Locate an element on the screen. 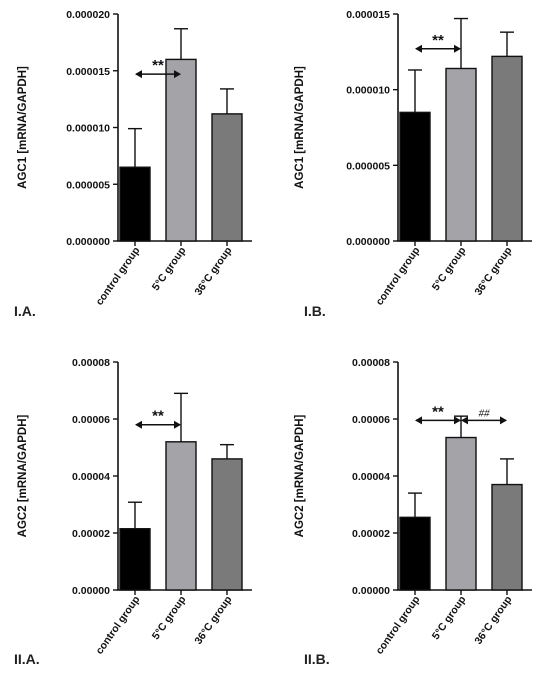  panel-label: II.A. is located at coordinates (27, 659).